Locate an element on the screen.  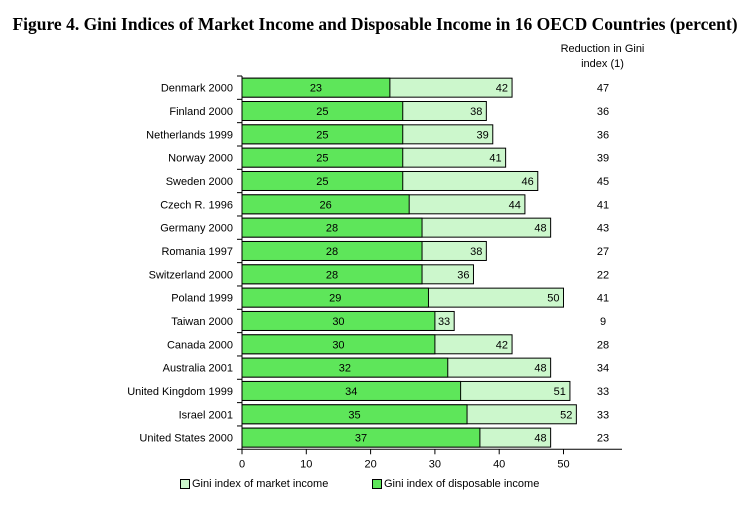
data-label-disposable-income: 35 is located at coordinates (354, 415).